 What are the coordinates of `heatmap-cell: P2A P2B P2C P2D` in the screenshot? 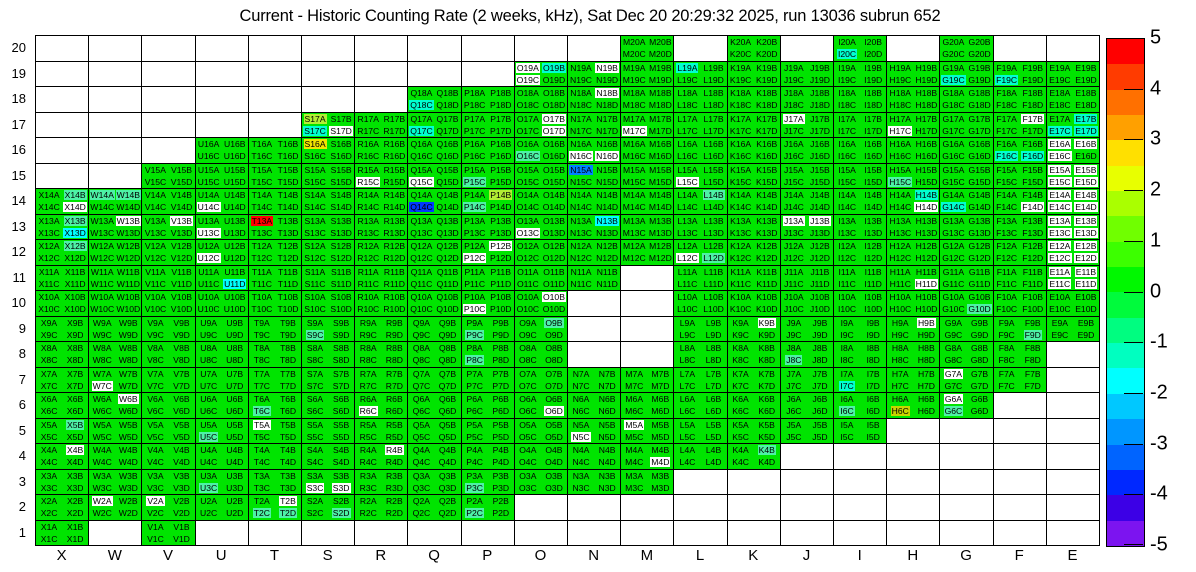 It's located at (488, 508).